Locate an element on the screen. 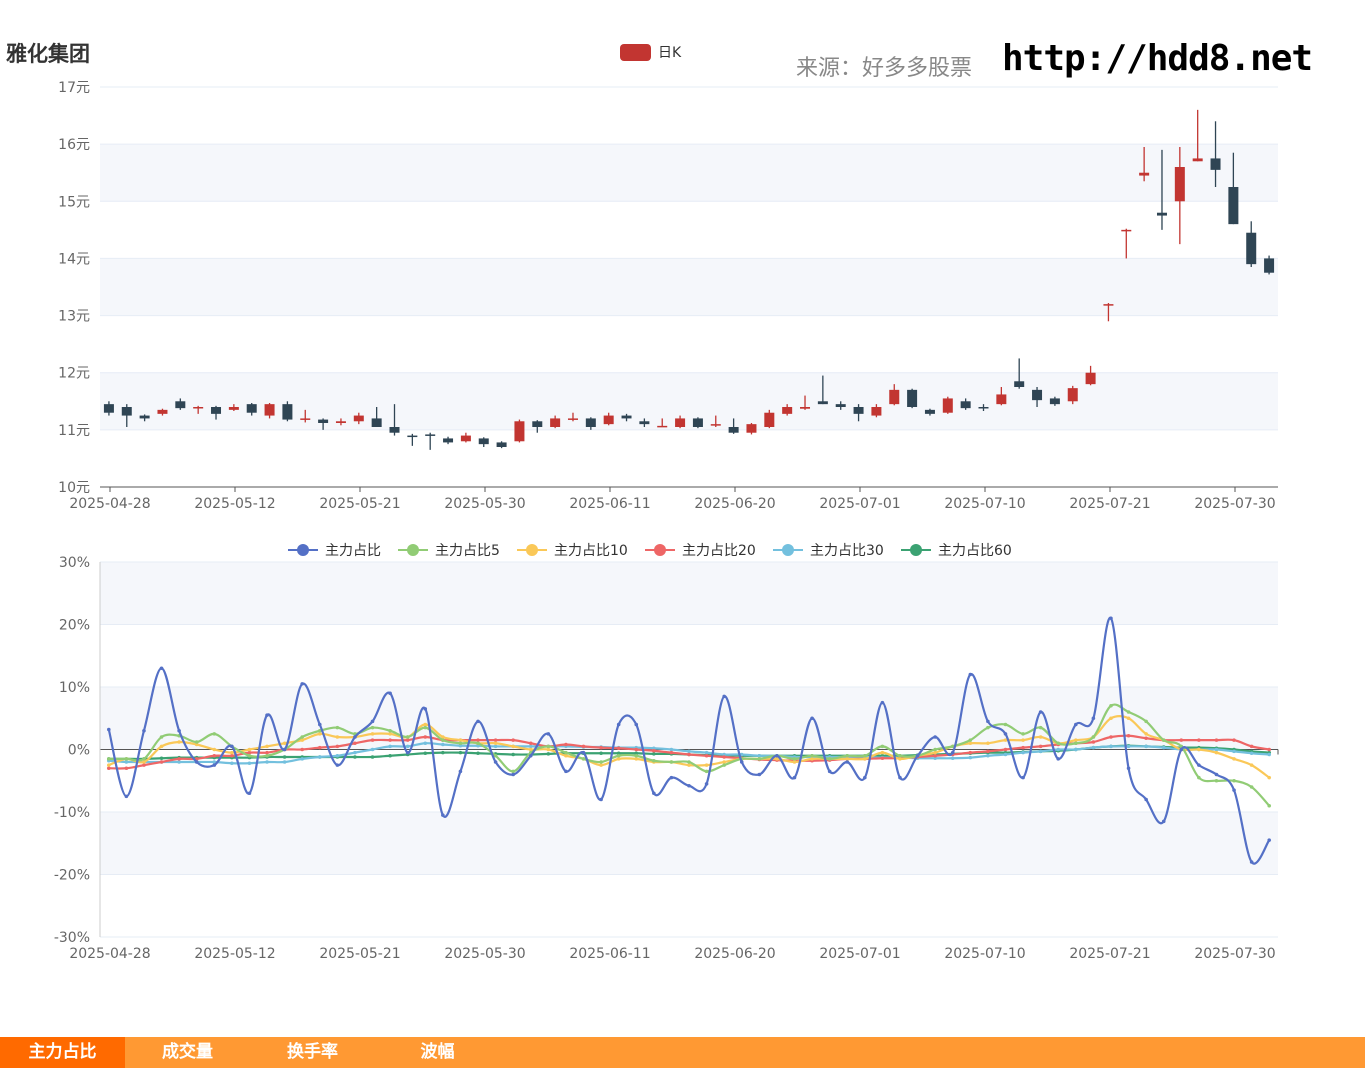 This screenshot has width=1365, height=1082. y-tick-label: -20% is located at coordinates (72, 876).